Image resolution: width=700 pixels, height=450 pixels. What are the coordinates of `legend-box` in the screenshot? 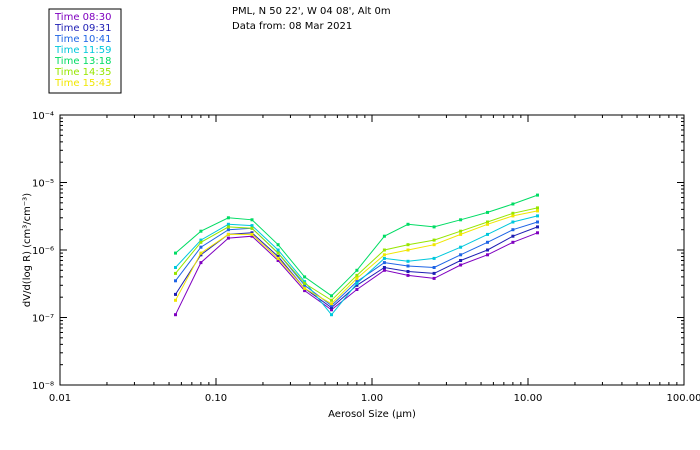 It's located at (85, 51).